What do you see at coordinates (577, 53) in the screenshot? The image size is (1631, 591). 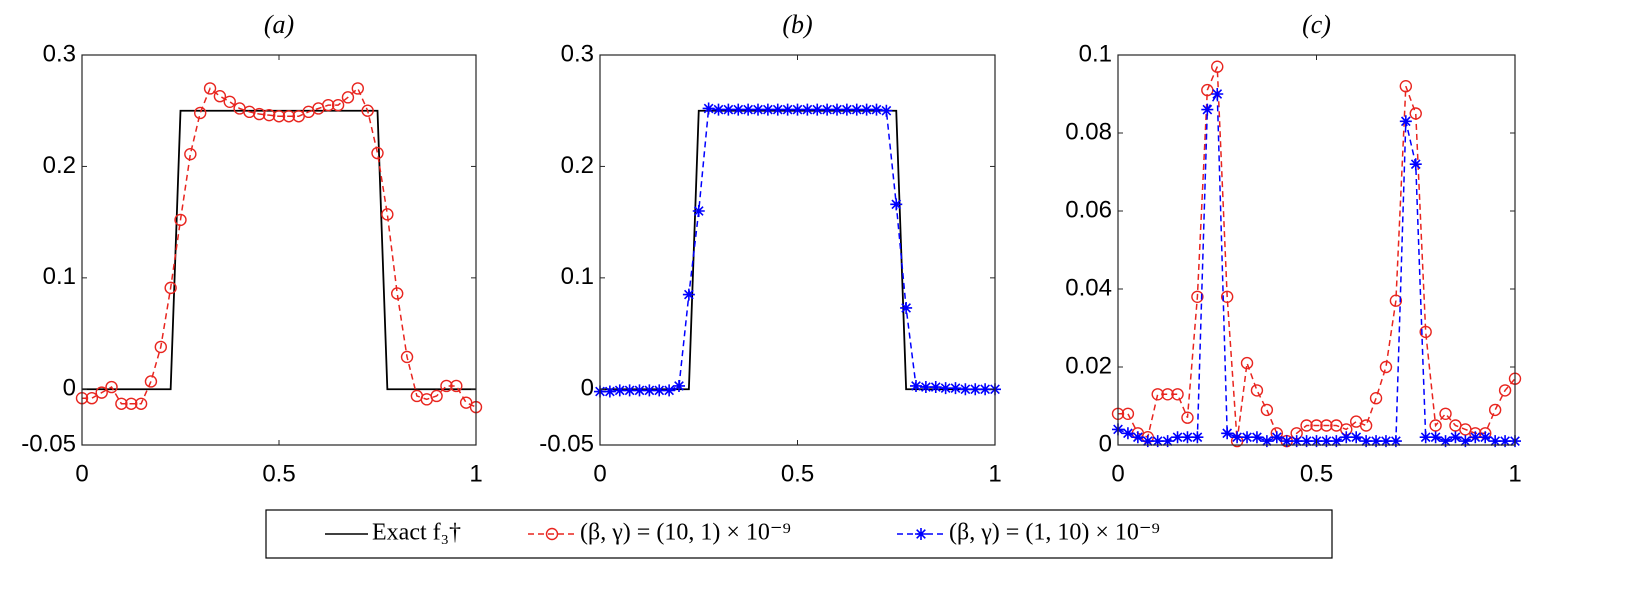 I see `y-tick-label: 0.3` at bounding box center [577, 53].